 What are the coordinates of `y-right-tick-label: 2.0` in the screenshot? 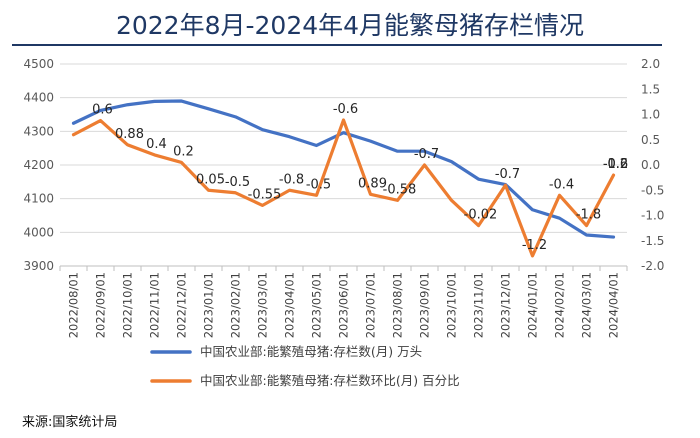 It's located at (650, 64).